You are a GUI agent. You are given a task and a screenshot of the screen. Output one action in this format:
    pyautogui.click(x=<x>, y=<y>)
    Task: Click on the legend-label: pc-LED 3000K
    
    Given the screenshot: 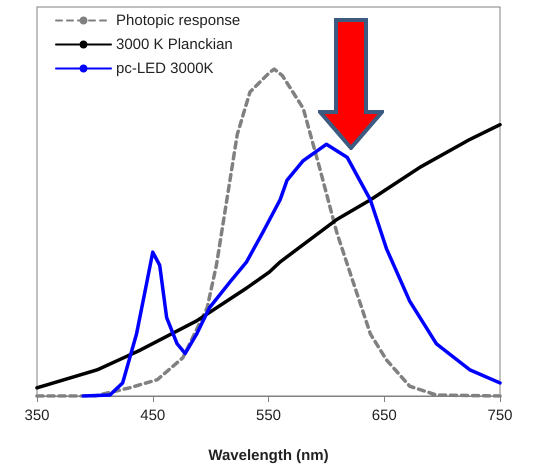 What is the action you would take?
    pyautogui.click(x=165, y=68)
    